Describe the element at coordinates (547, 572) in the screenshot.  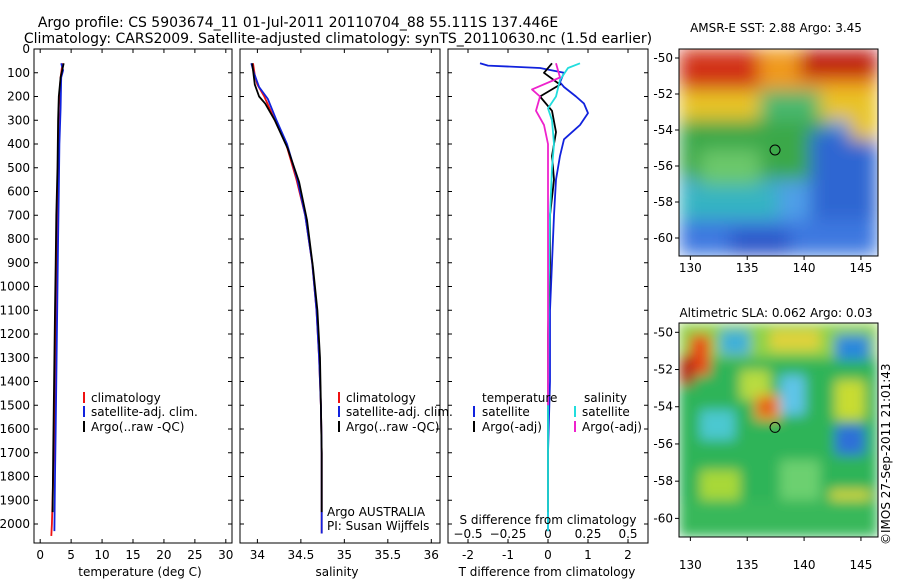
I see `difference-xlabel: T difference from climatology` at that location.